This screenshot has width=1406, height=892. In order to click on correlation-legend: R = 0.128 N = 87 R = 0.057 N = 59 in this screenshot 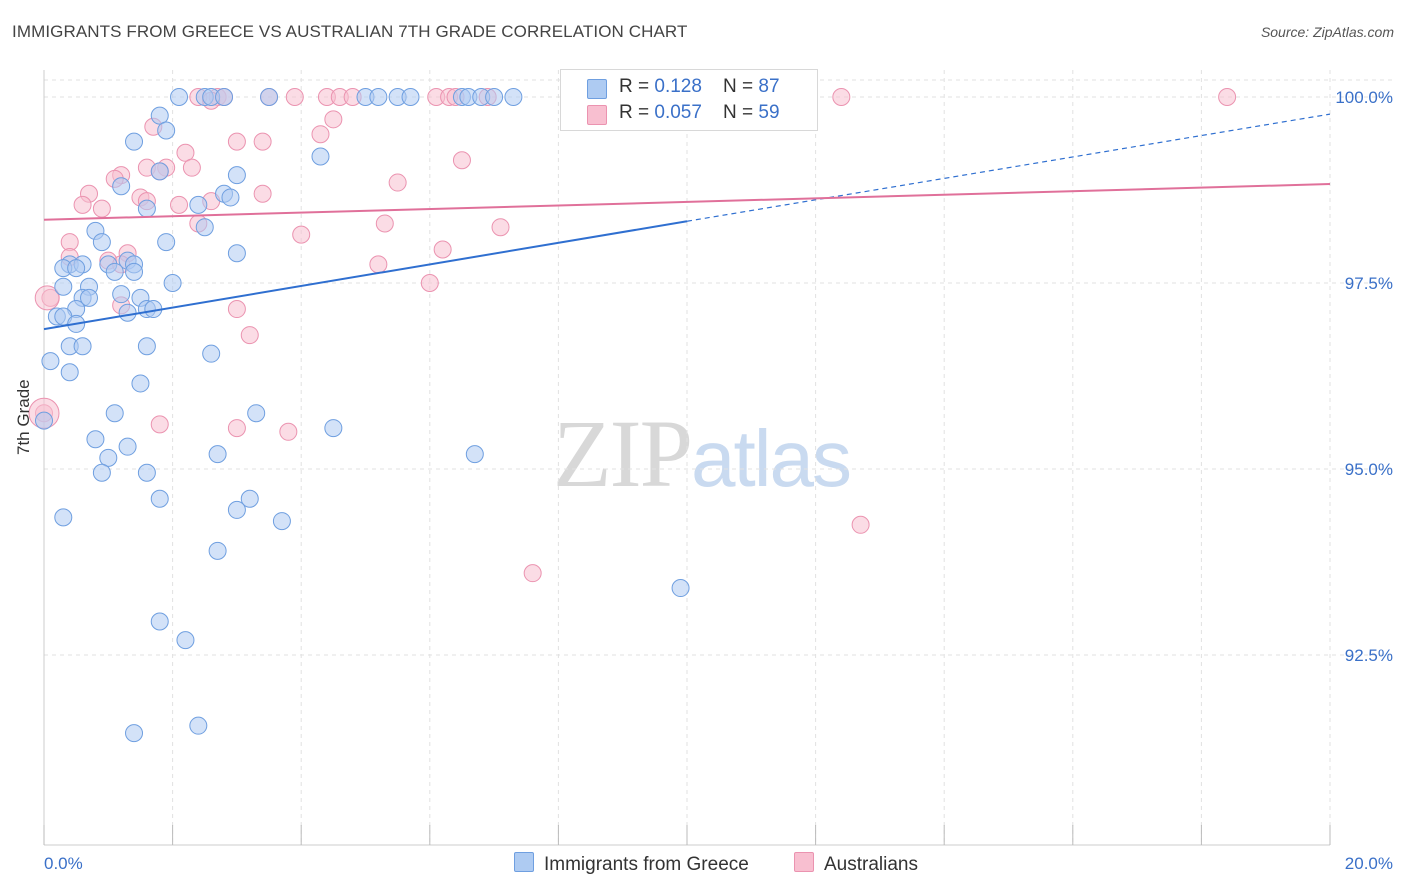, I will do `click(689, 100)`.